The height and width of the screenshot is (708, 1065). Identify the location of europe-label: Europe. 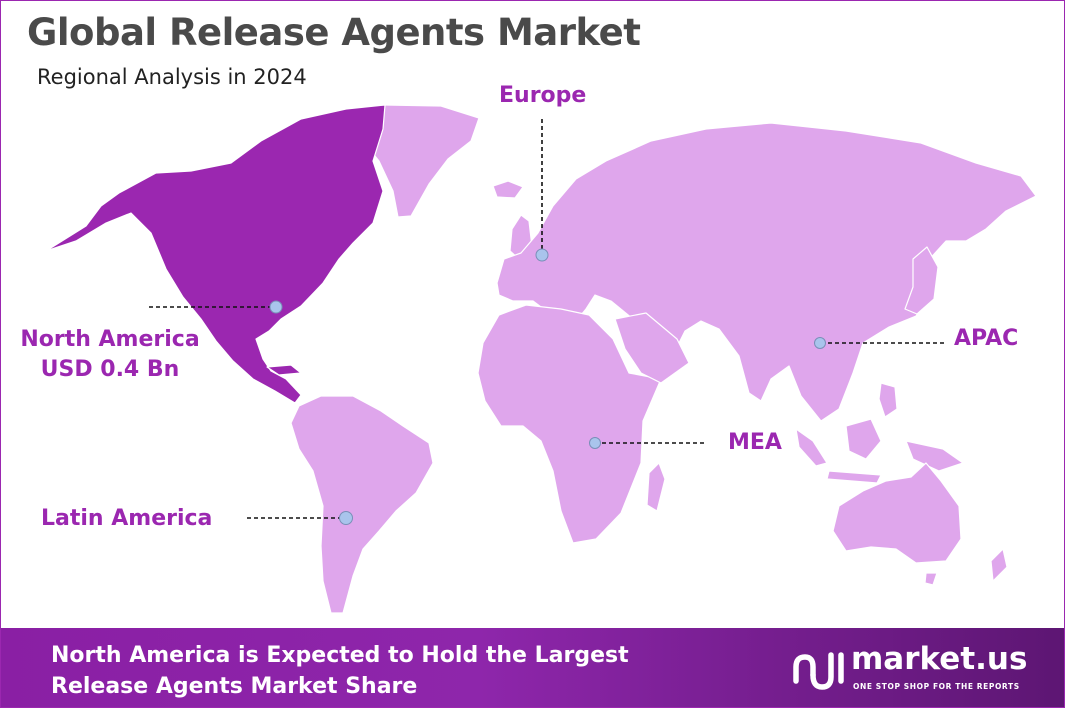
(543, 95).